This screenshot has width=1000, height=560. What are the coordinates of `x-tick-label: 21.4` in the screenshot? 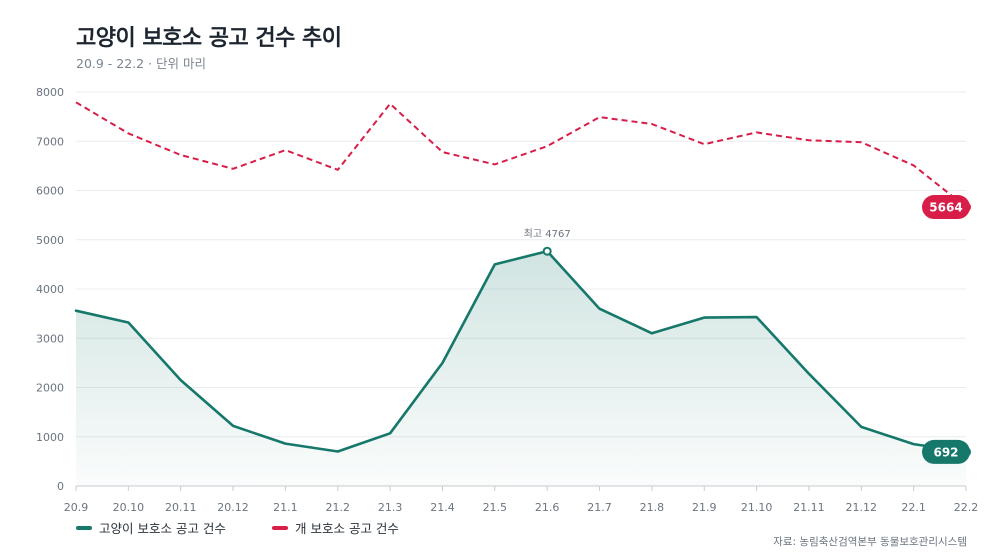 It's located at (442, 507).